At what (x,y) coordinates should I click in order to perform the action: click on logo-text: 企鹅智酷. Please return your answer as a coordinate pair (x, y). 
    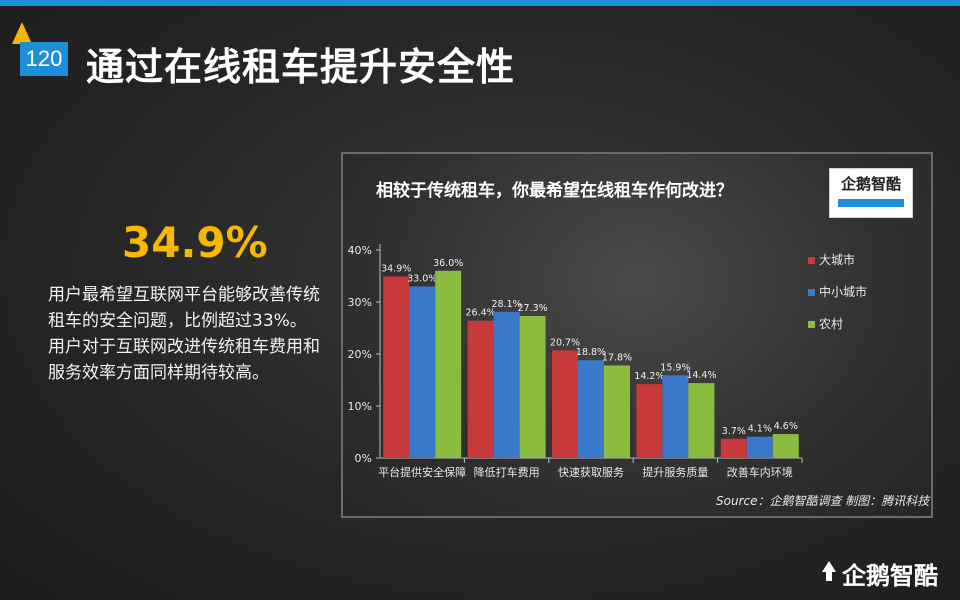
    Looking at the image, I should click on (870, 184).